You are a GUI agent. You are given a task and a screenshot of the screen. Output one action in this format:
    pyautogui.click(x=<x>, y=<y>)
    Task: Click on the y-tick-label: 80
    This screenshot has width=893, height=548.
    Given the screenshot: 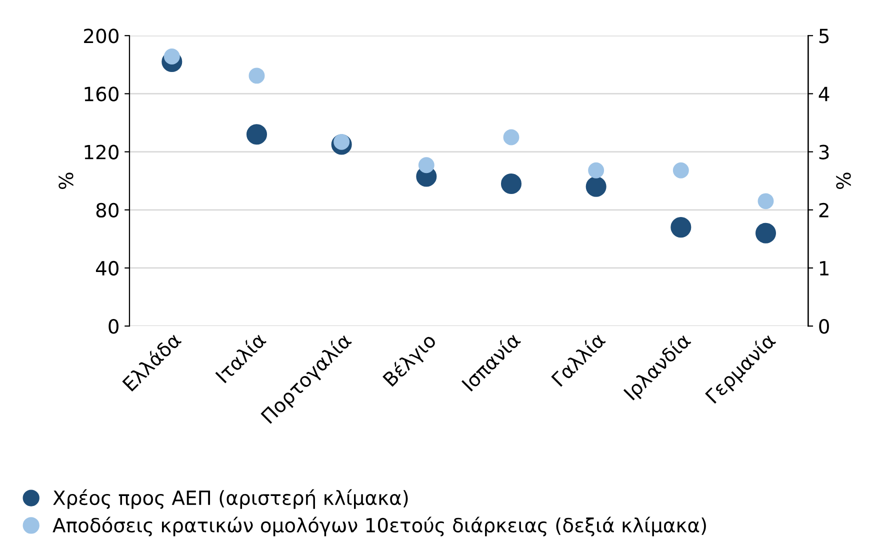 What is the action you would take?
    pyautogui.click(x=107, y=210)
    